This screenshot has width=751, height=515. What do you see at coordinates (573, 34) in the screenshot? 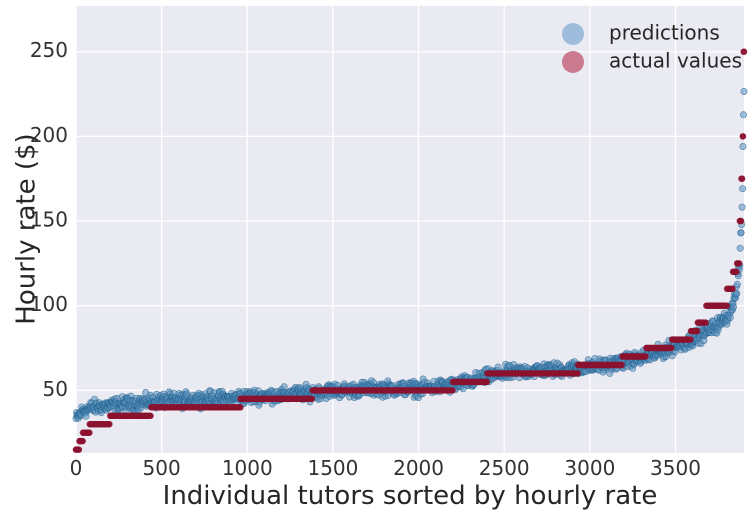
I see `legend-predictions-marker` at bounding box center [573, 34].